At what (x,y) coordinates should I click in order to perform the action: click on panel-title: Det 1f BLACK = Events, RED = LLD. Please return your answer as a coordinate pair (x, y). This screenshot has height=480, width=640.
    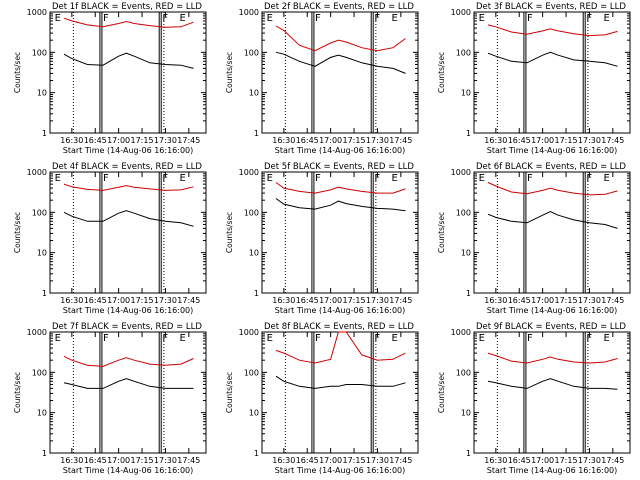
    Looking at the image, I should click on (127, 7).